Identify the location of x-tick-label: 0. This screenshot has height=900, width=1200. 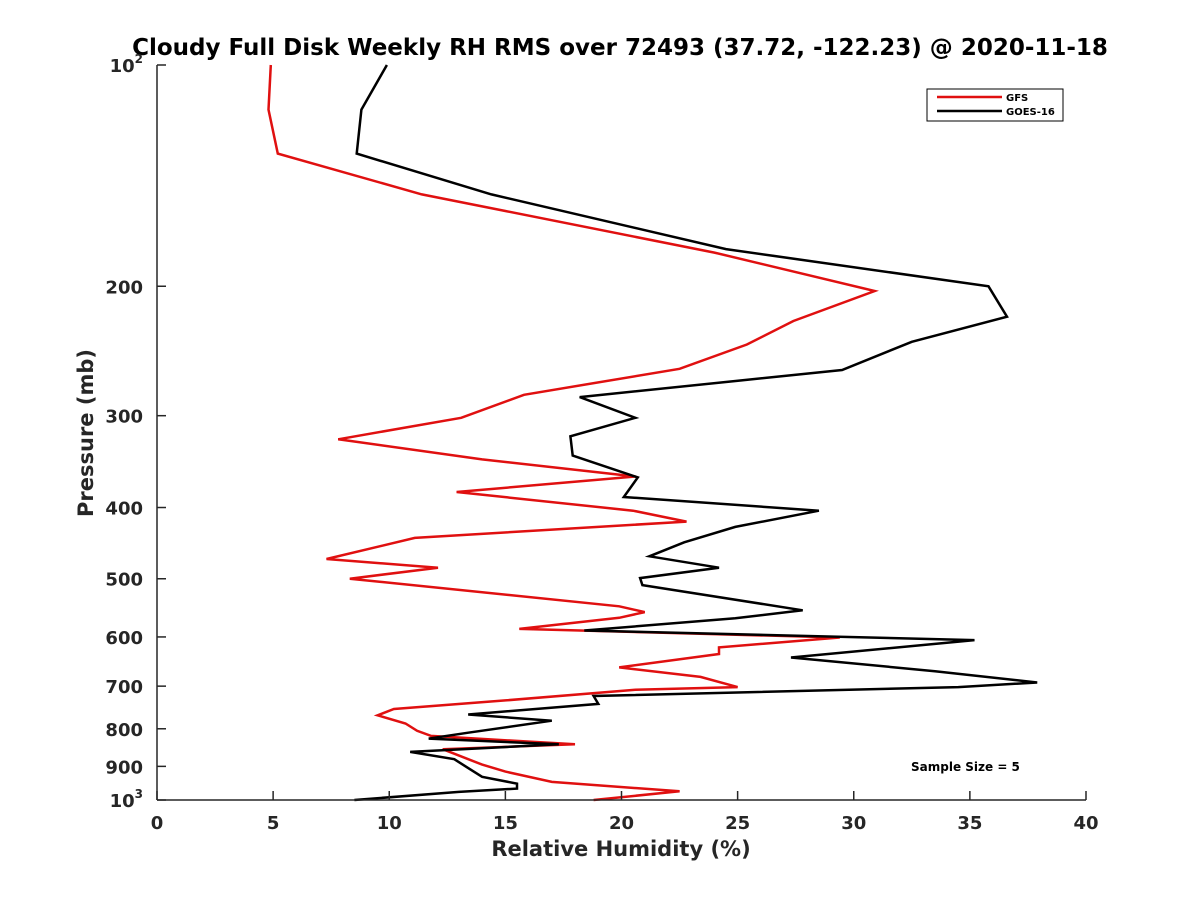
(157, 823).